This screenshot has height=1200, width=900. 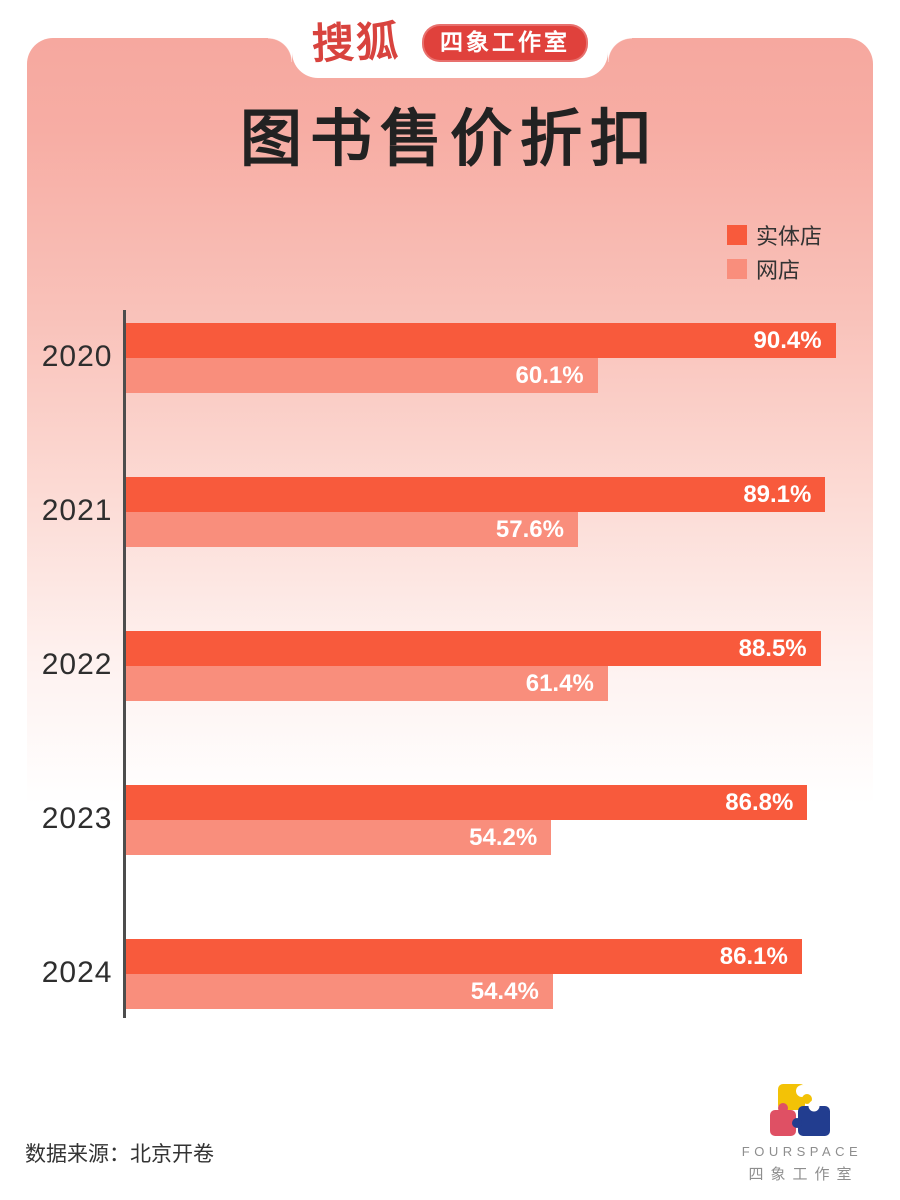 I want to click on bar-physical-store: 90.4%, so click(x=480, y=340).